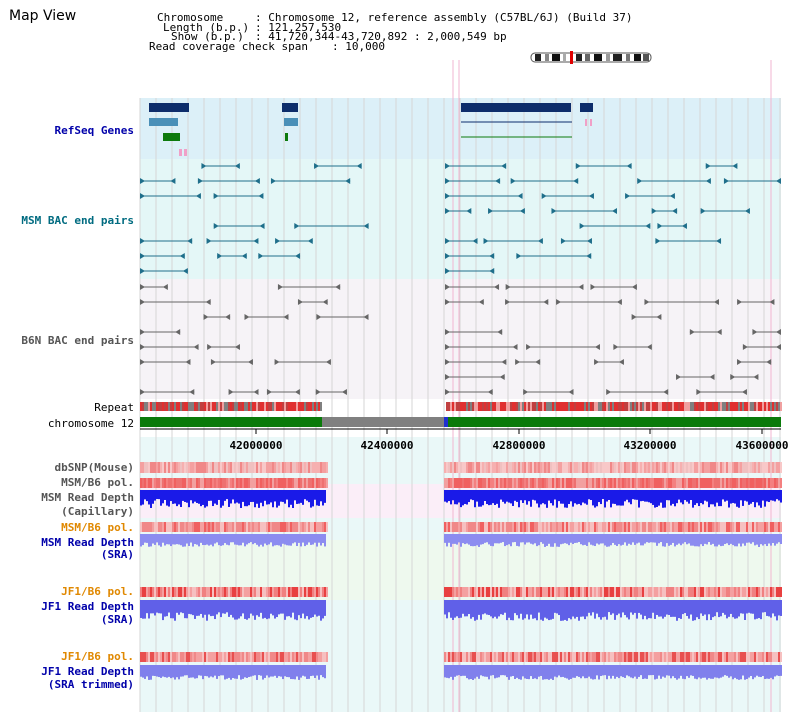  I want to click on track-label-msm-depth-sra: MSM Read Depth, so click(87, 542).